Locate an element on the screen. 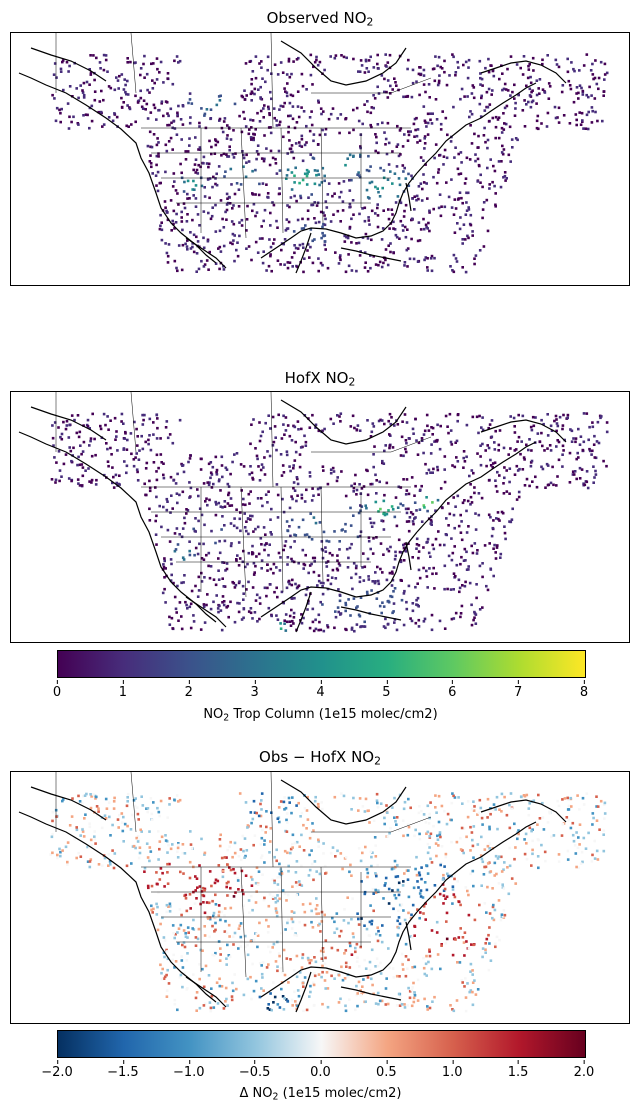 This screenshot has height=1113, width=640. no2-colorbar-ticks: 0 1 2 3 4 5 6 7 8 is located at coordinates (321, 692).